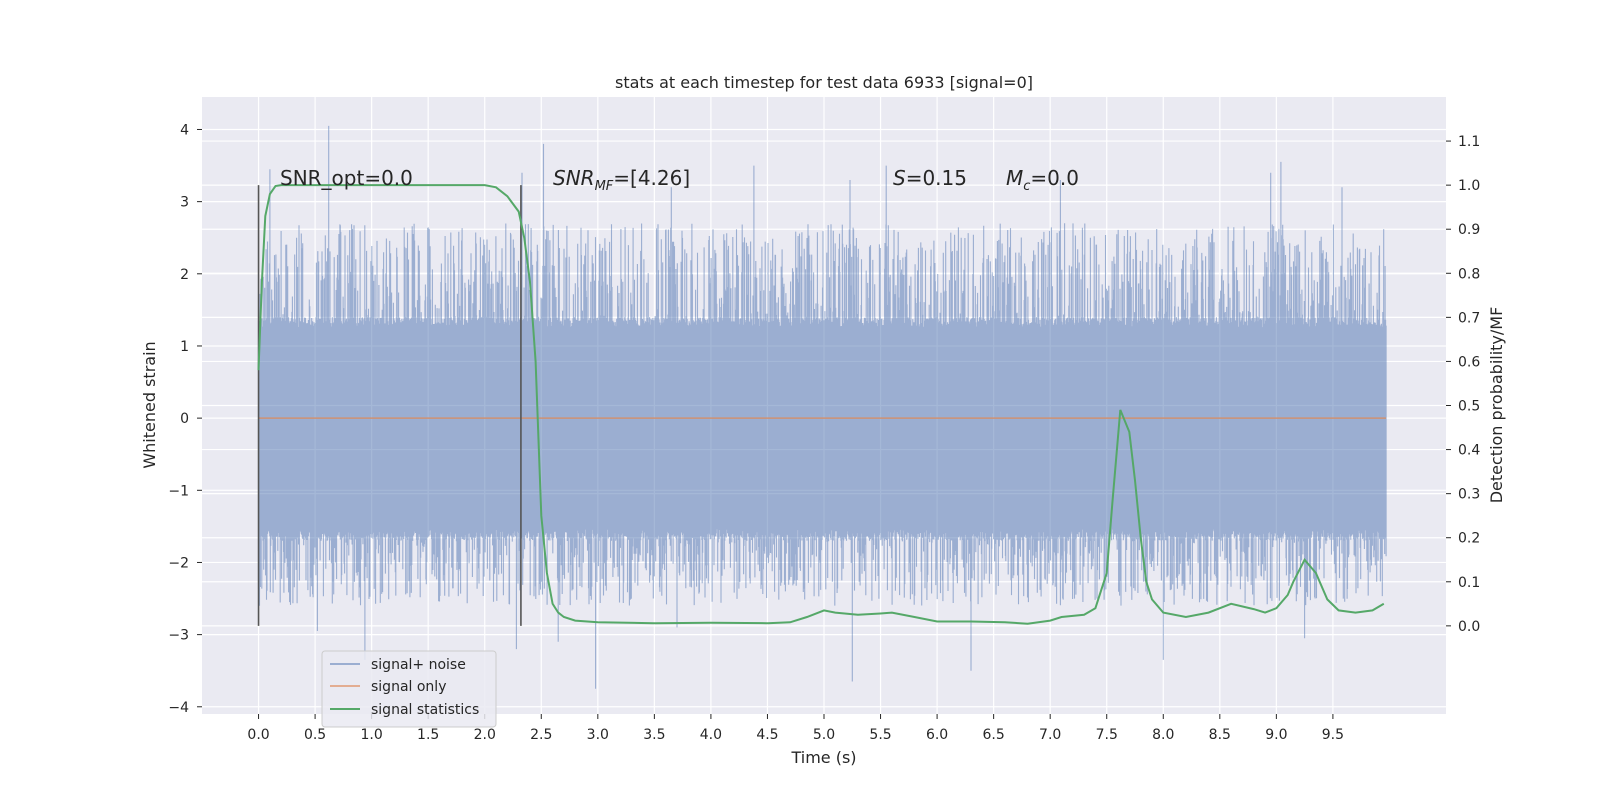 This screenshot has width=1600, height=804. I want to click on right-y-tick-label: 0.3, so click(1469, 495).